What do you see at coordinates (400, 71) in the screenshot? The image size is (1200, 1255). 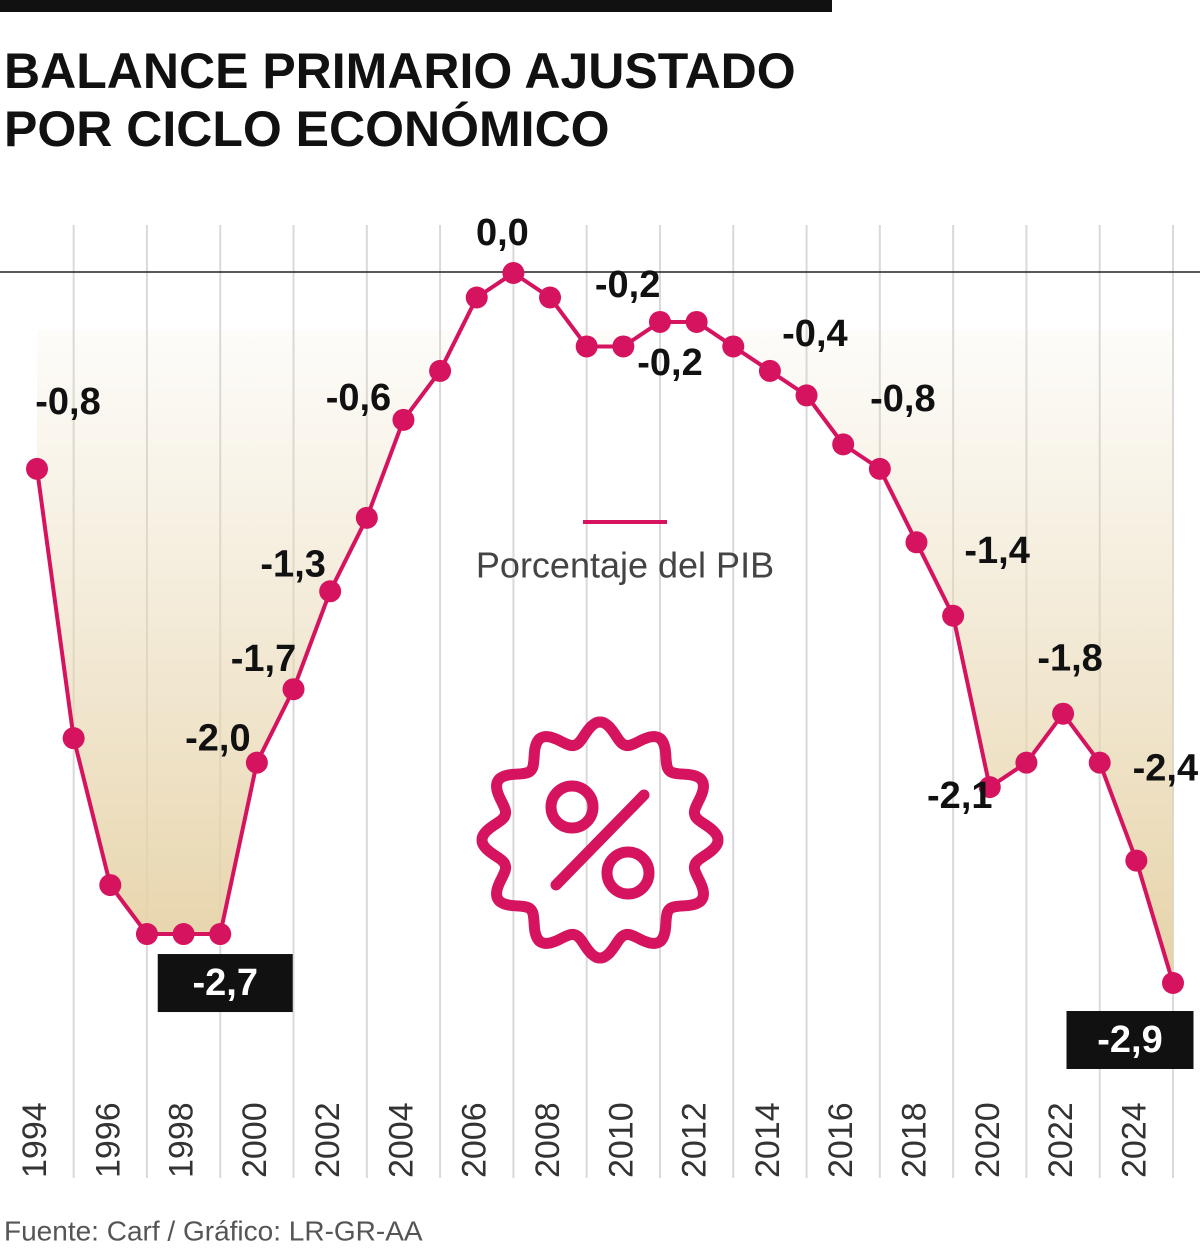 I see `chart-title: BALANCE PRIMARIO AJUSTADO` at bounding box center [400, 71].